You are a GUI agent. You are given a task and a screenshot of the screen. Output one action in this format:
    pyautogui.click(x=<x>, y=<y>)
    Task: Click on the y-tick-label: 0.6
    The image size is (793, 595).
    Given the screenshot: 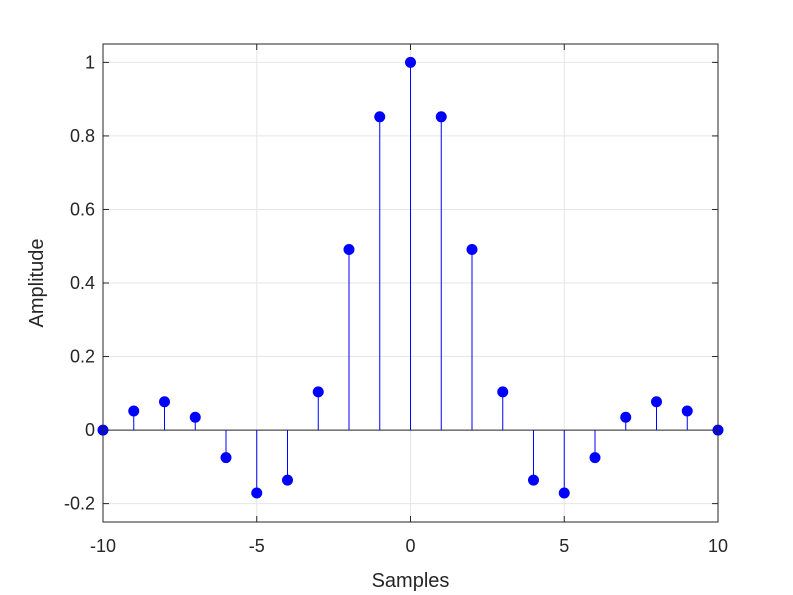 What is the action you would take?
    pyautogui.click(x=82, y=209)
    